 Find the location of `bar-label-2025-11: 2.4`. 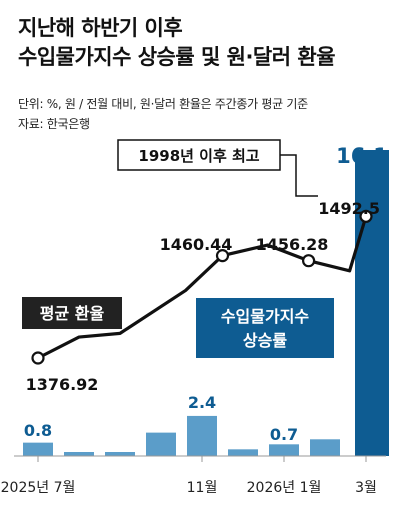

bar-label-2025-11: 2.4 is located at coordinates (202, 402).